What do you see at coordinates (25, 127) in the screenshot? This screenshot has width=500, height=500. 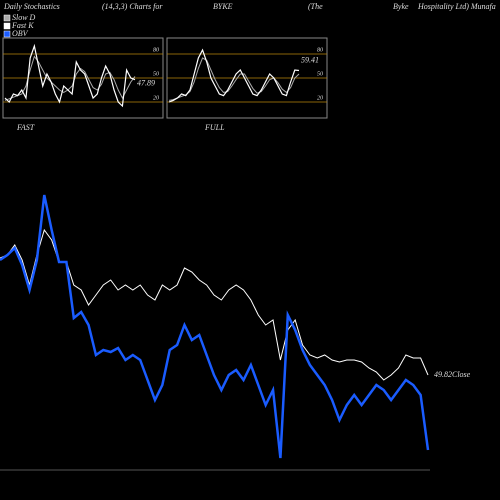 I see `x-axis-label: FAST` at bounding box center [25, 127].